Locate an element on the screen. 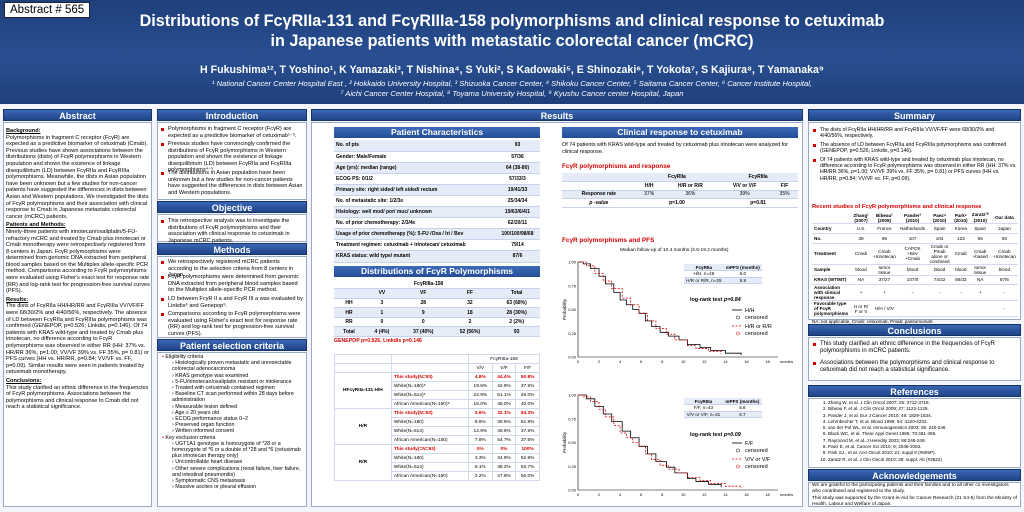  km1-row-value: 6.0 is located at coordinates (742, 274).